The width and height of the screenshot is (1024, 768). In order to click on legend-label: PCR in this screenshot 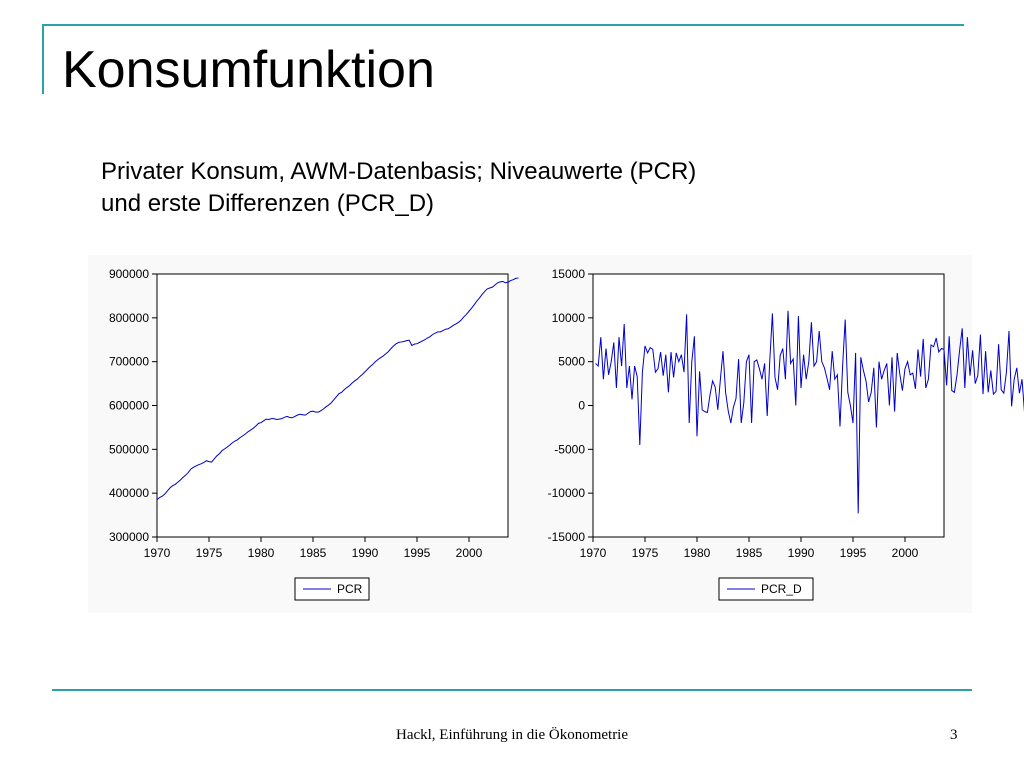, I will do `click(350, 589)`.